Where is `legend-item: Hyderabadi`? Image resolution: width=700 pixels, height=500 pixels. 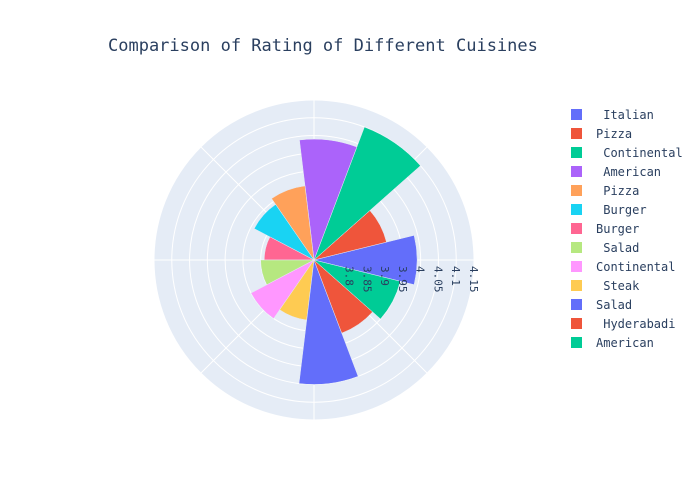 legend-item: Hyderabadi is located at coordinates (623, 324).